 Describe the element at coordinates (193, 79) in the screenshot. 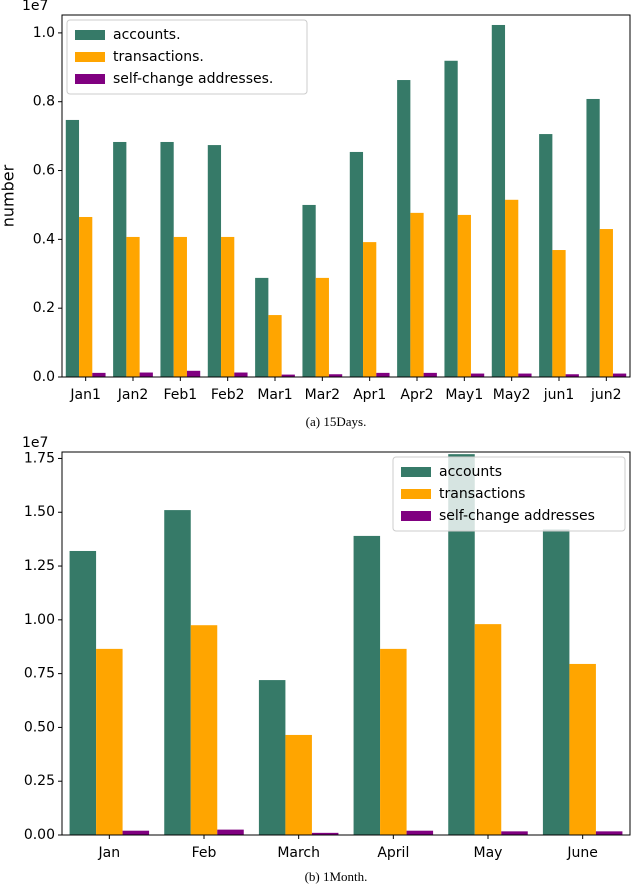

I see `legend-label: self-change addresses.` at that location.